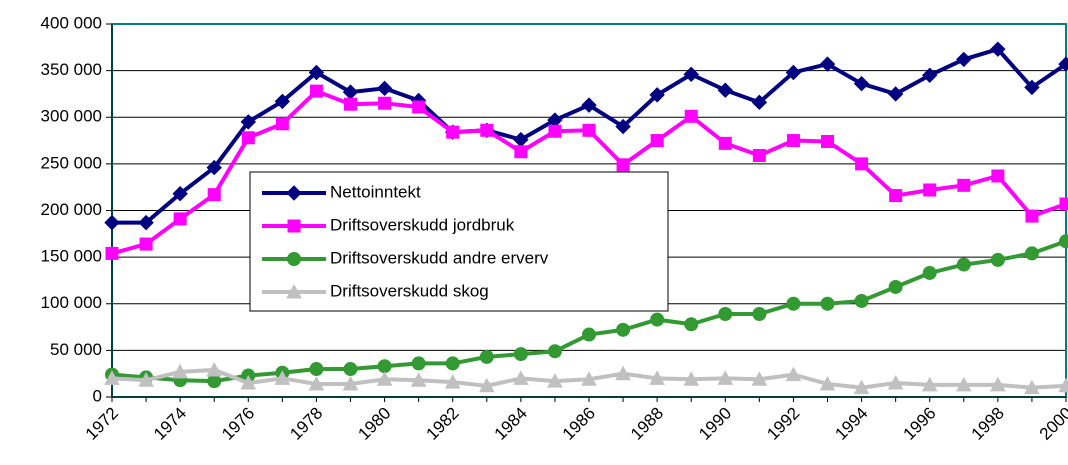 Image resolution: width=1068 pixels, height=465 pixels. What do you see at coordinates (76, 349) in the screenshot?
I see `y-tick-label: 50 000` at bounding box center [76, 349].